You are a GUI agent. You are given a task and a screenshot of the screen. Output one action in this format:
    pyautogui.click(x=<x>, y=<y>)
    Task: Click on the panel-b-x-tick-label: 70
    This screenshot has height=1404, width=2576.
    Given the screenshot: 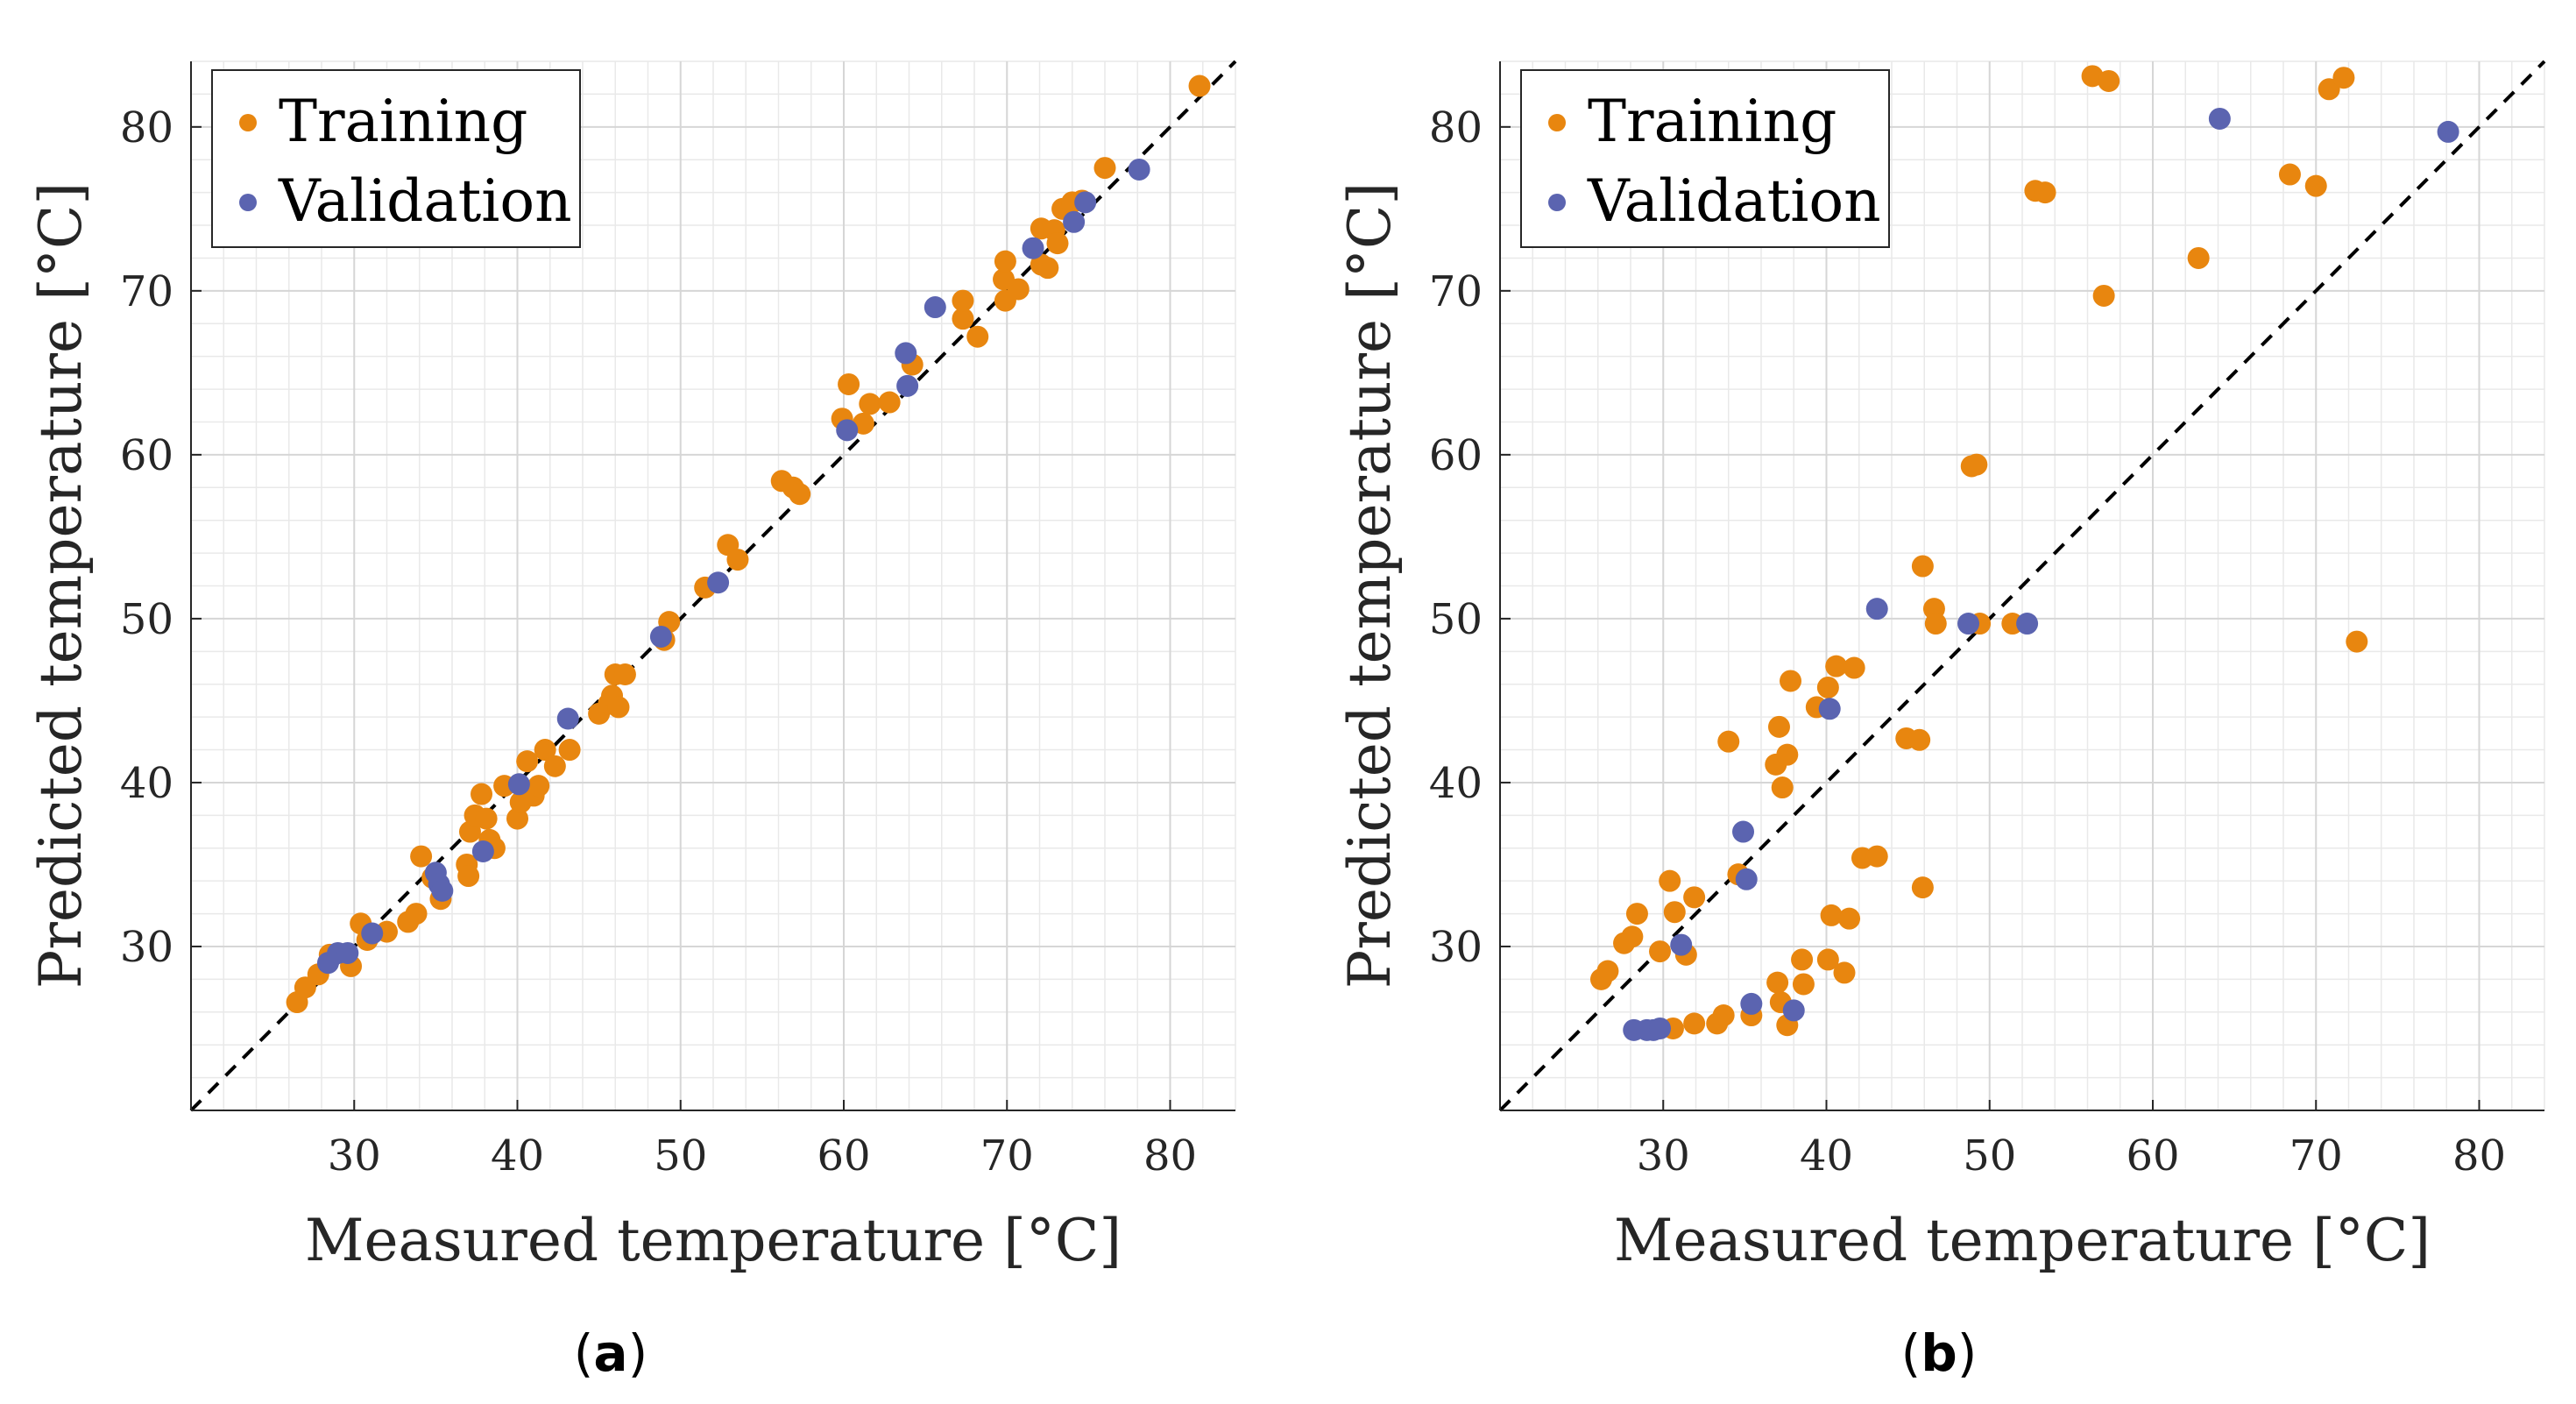 What is the action you would take?
    pyautogui.click(x=2316, y=1156)
    